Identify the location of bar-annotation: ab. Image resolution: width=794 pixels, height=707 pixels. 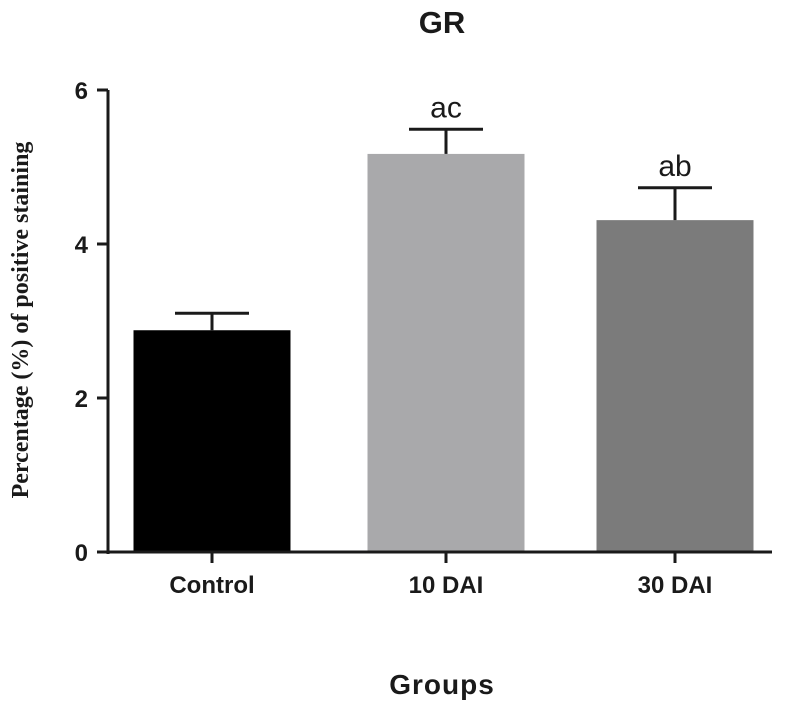
(674, 166).